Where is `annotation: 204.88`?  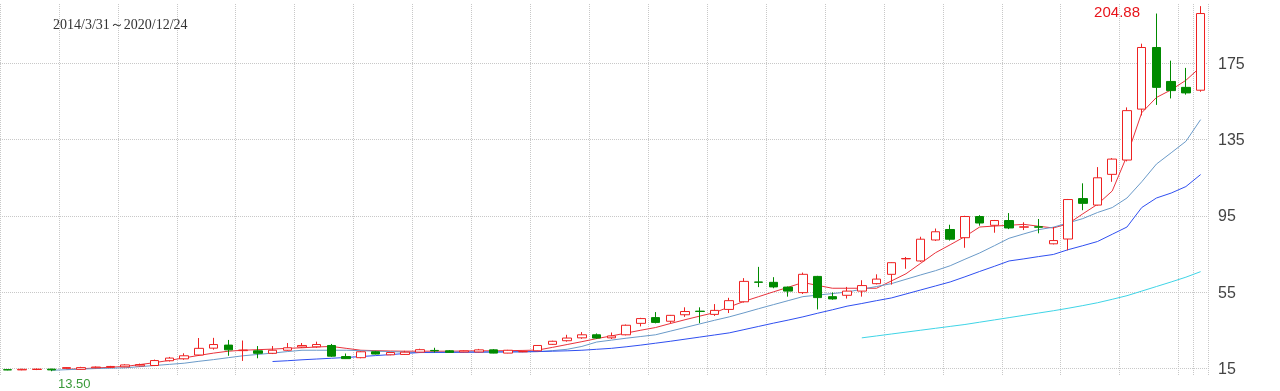
annotation: 204.88 is located at coordinates (1117, 11).